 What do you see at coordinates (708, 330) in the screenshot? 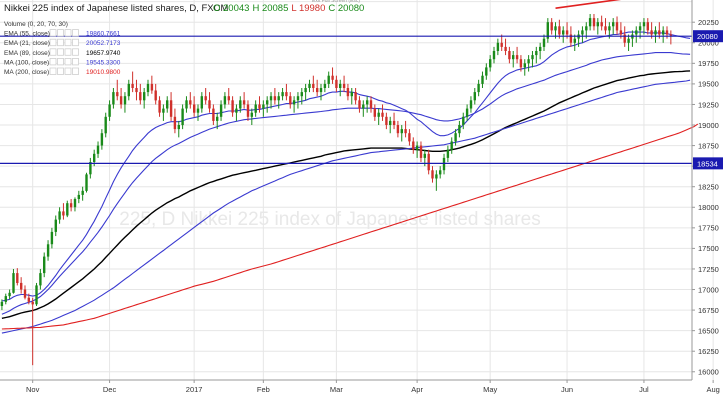
I see `y-tick-label: 16500` at bounding box center [708, 330].